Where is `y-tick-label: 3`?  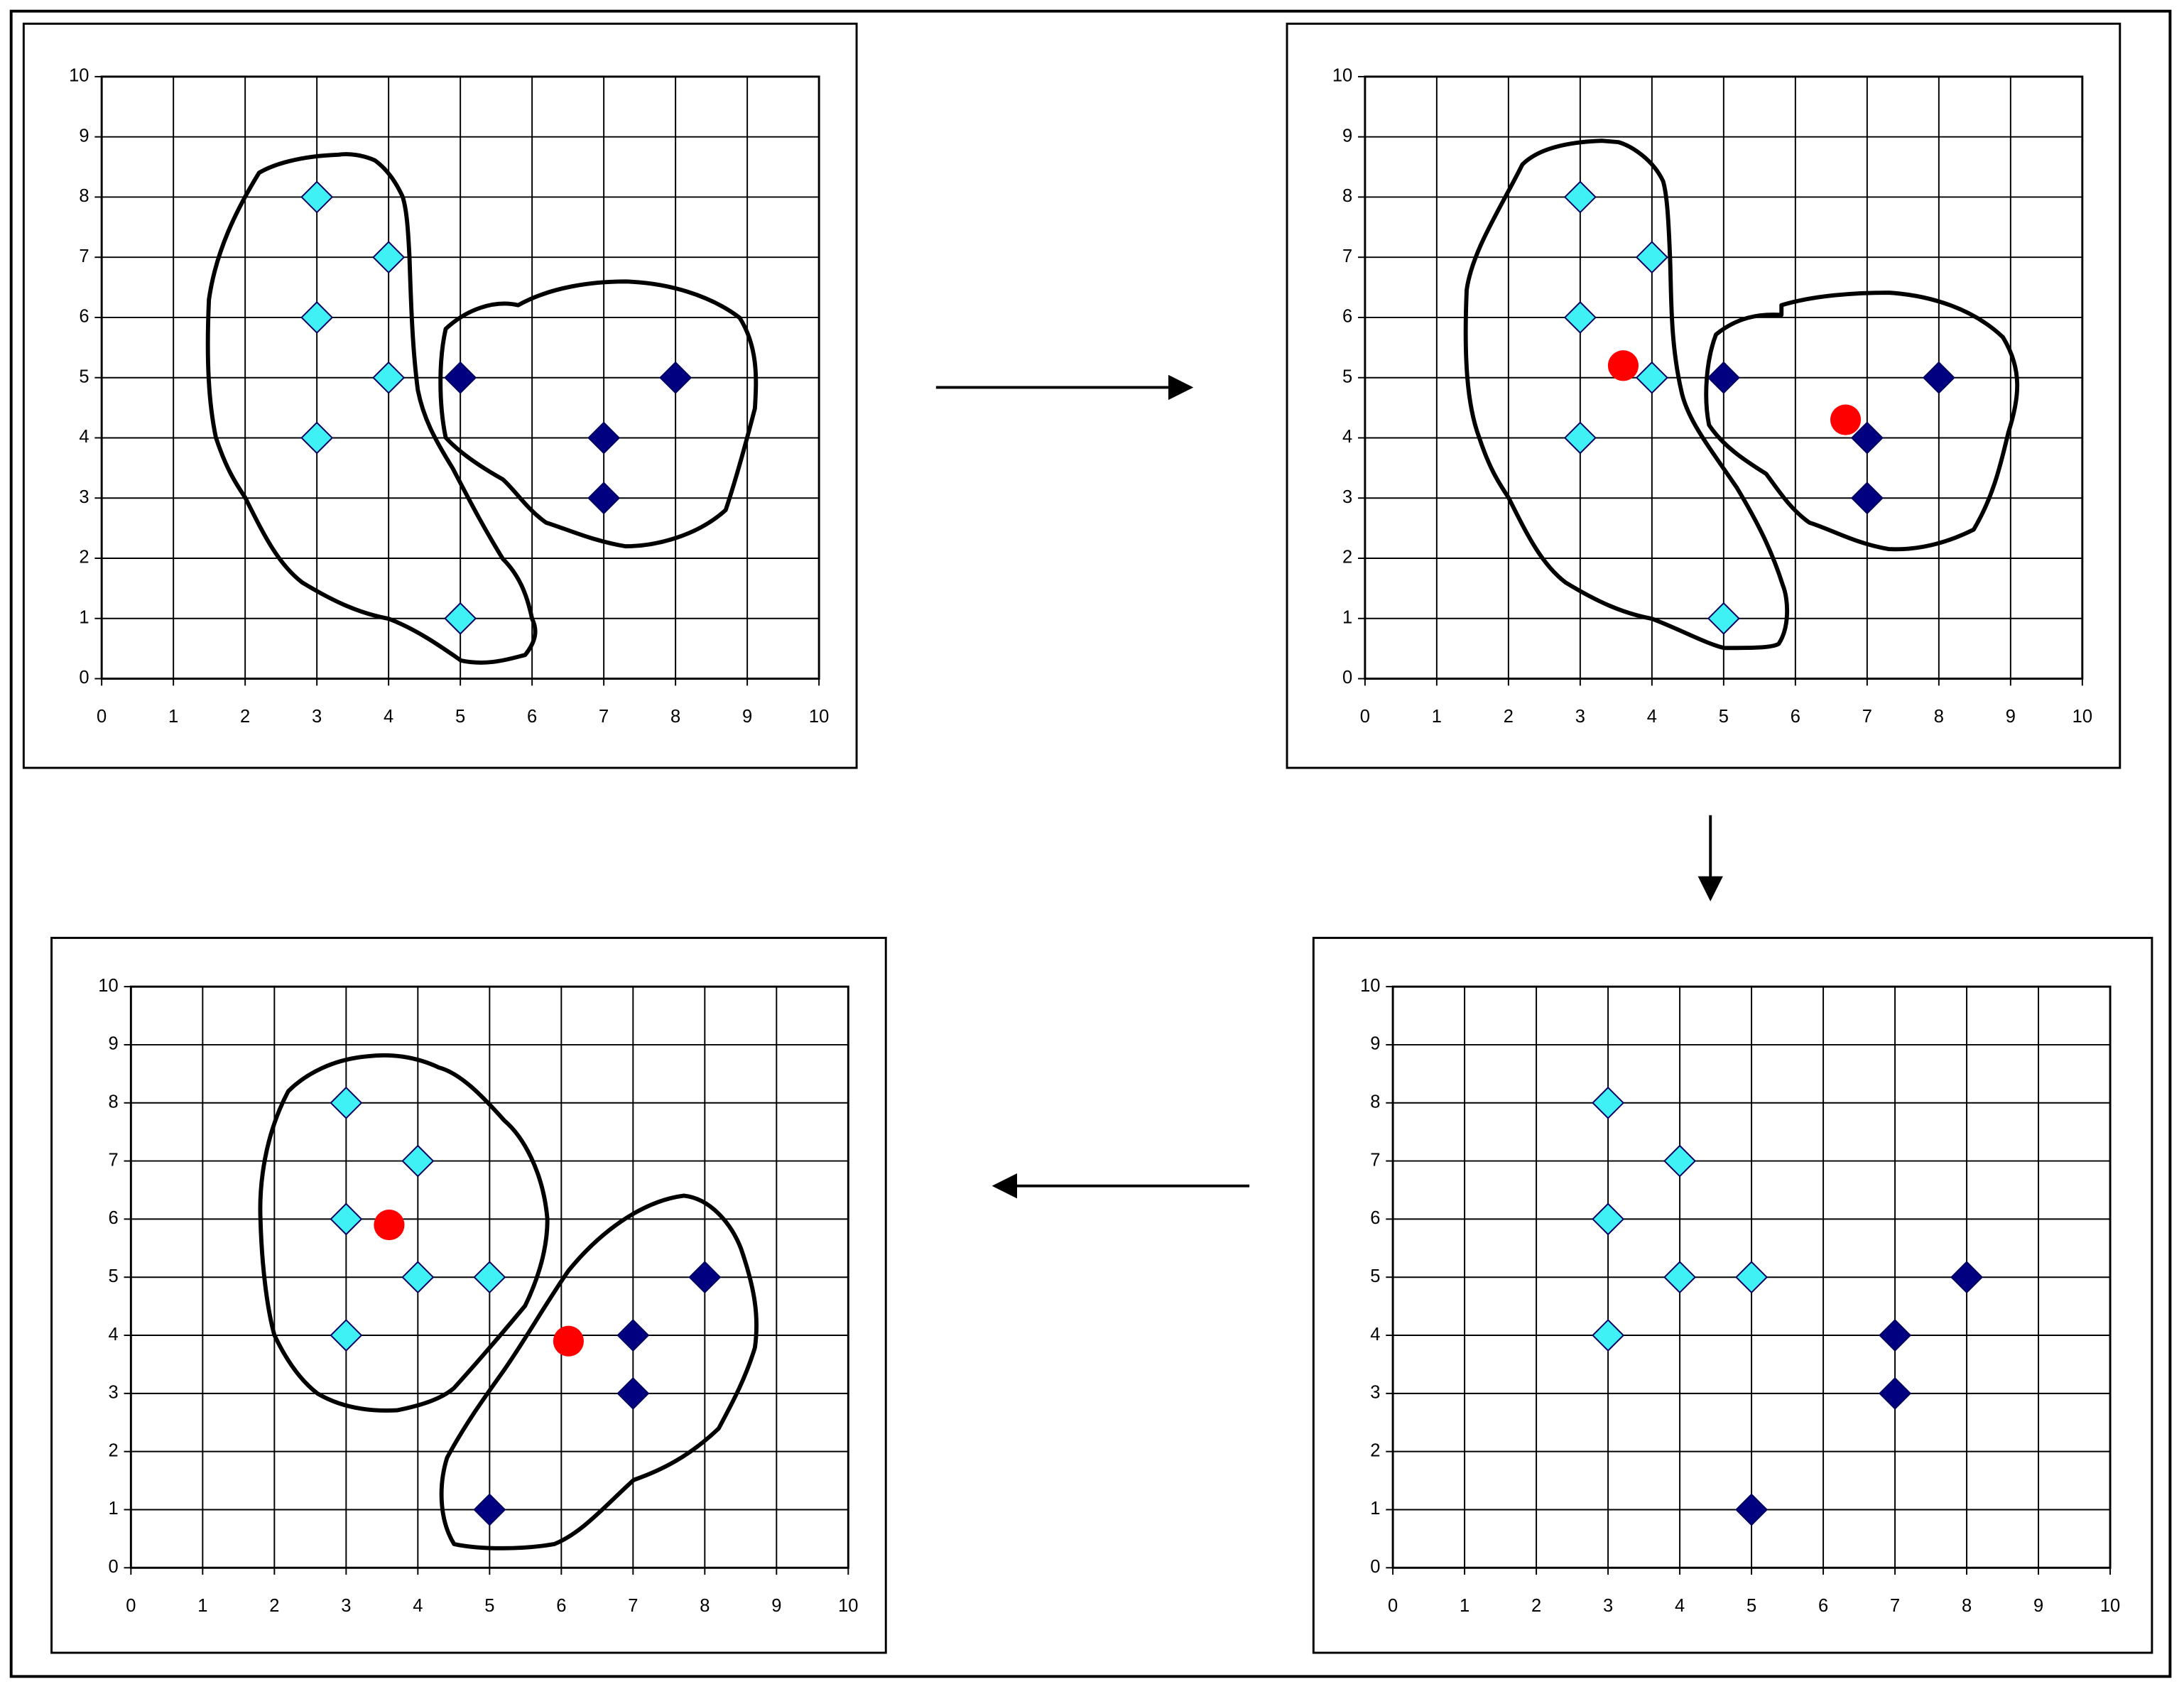 y-tick-label: 3 is located at coordinates (1347, 497).